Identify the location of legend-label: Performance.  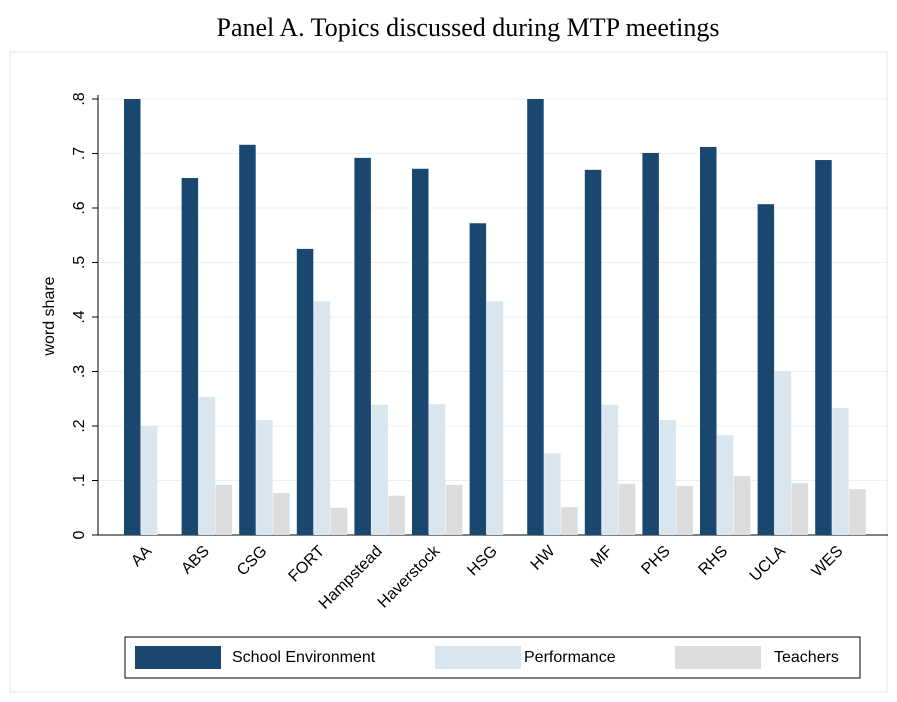
(570, 657).